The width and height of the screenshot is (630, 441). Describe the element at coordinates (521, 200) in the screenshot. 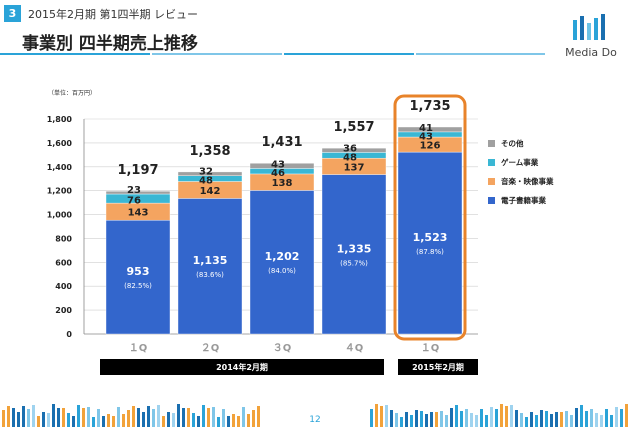

I see `legend-item-ebook: 電子書籍事業` at that location.